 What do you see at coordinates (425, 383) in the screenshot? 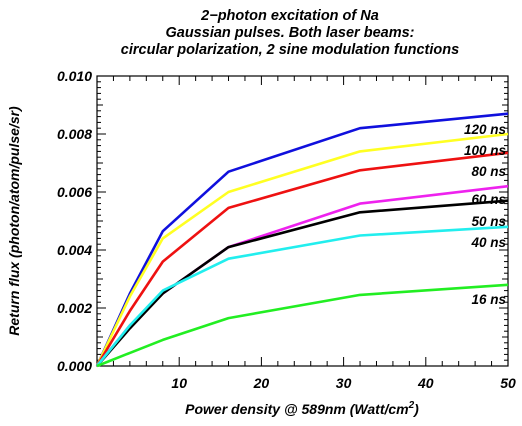
I see `x-tick-label: 40` at bounding box center [425, 383].